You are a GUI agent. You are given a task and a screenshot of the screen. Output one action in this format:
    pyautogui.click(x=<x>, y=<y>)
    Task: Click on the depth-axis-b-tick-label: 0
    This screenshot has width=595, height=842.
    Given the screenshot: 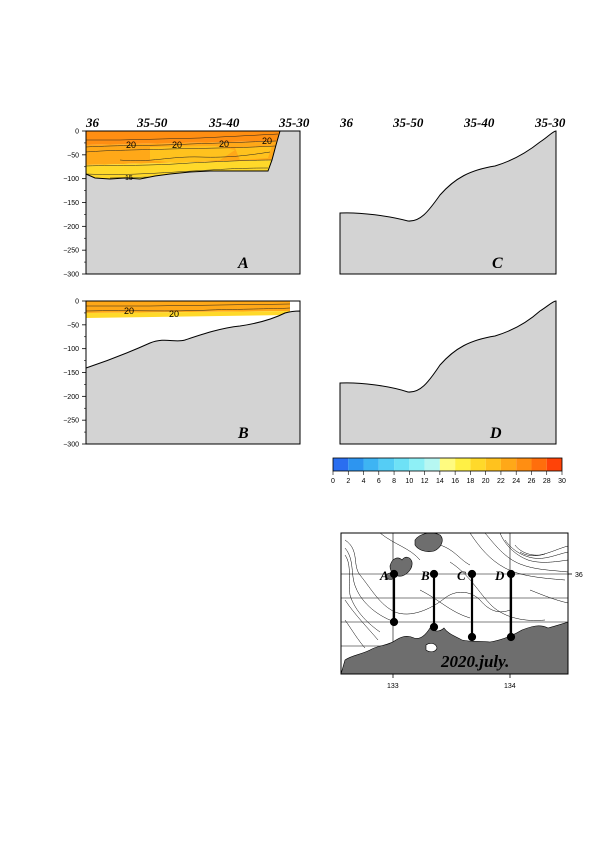 What is the action you would take?
    pyautogui.click(x=77, y=302)
    